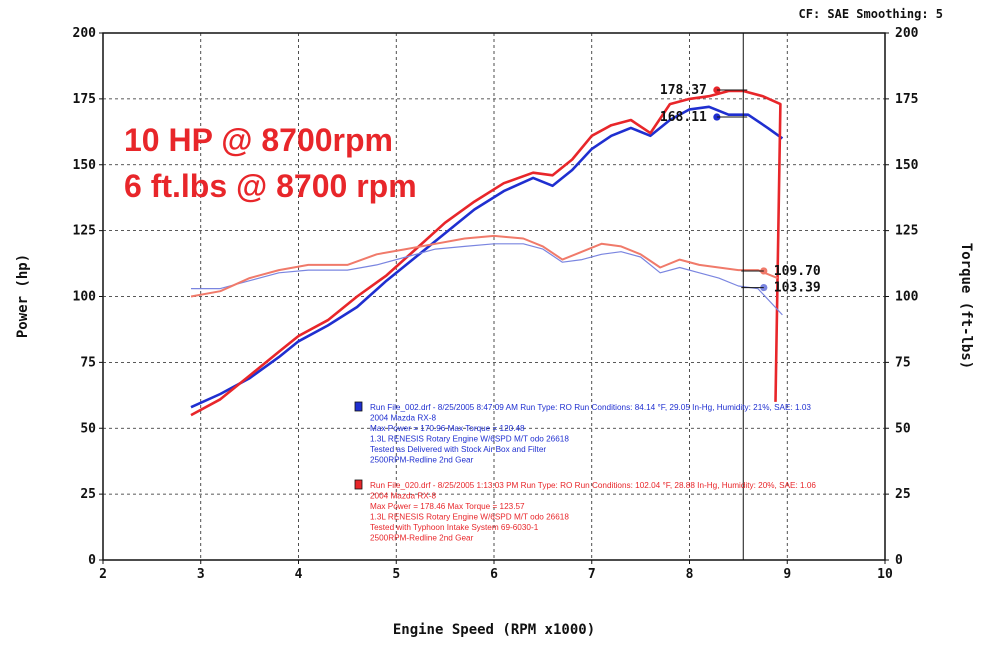  What do you see at coordinates (906, 99) in the screenshot?
I see `y-tick-label-right: 175` at bounding box center [906, 99].